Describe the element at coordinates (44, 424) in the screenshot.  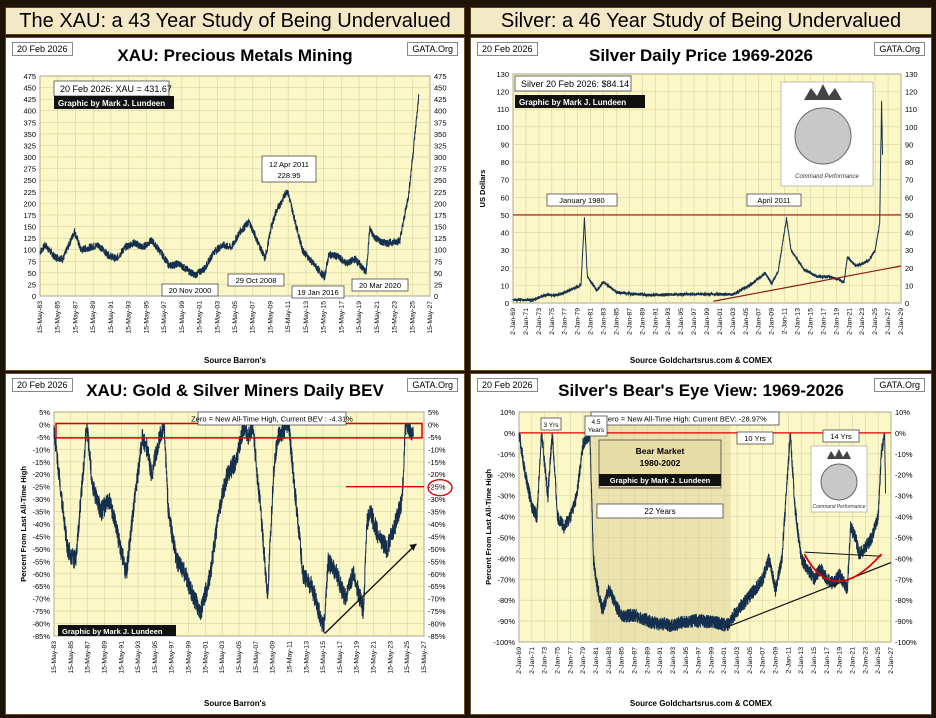
I see `y-tick-label-left: 0%` at that location.